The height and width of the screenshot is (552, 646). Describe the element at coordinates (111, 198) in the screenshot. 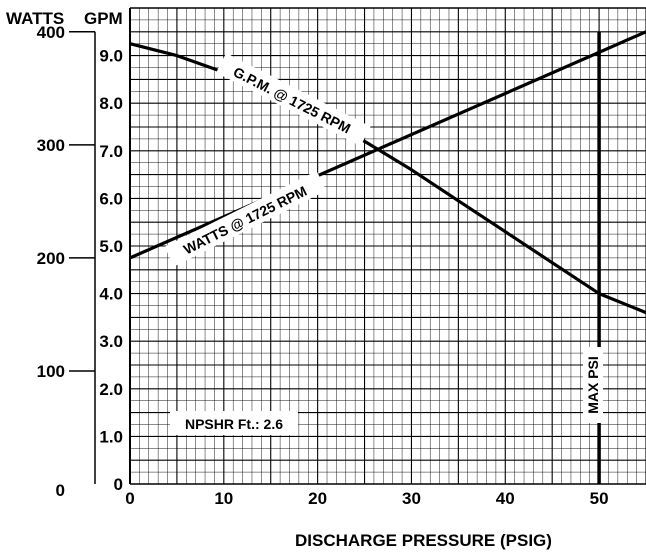

I see `gpm-tick-label: 6.0` at that location.